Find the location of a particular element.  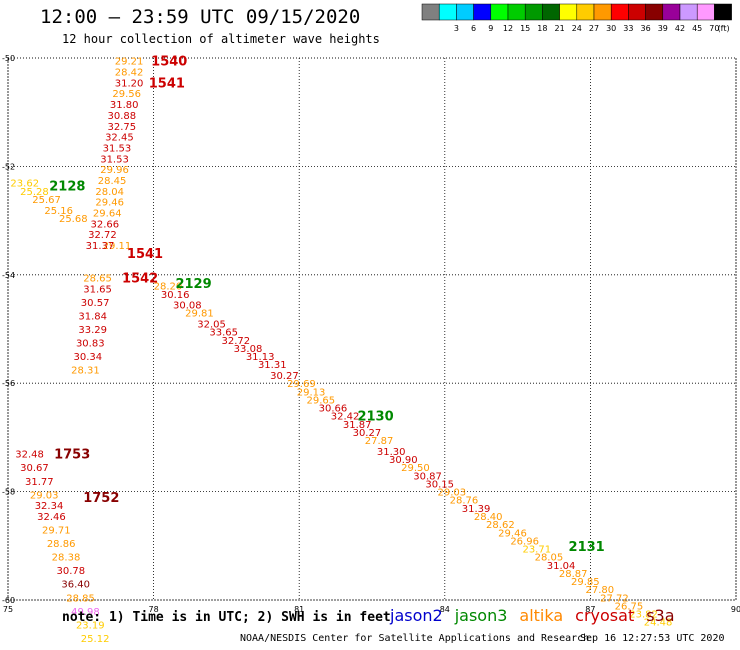

colorbar-tick-label: 21 is located at coordinates (560, 28).